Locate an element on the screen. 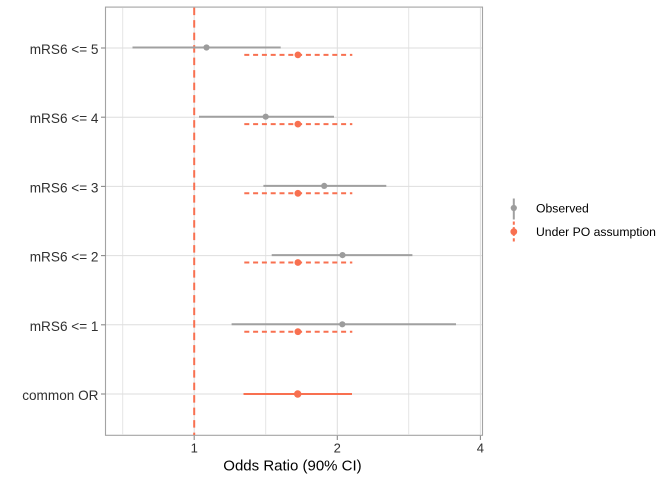 Image resolution: width=672 pixels, height=480 pixels. svg-text: Observed is located at coordinates (562, 208).